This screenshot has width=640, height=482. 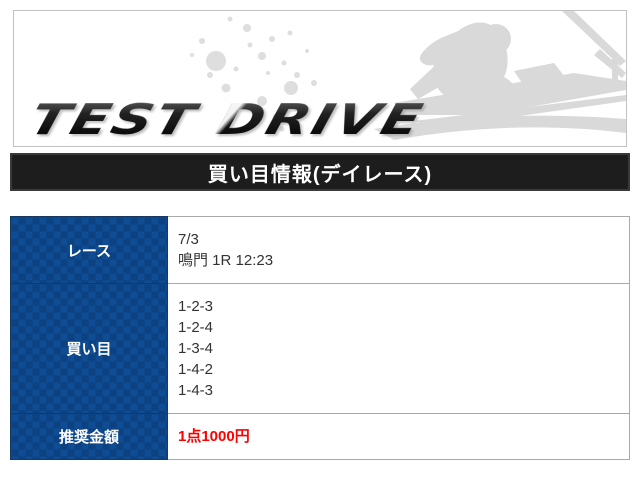 What do you see at coordinates (196, 369) in the screenshot?
I see `pick-combination: 1-4-2` at bounding box center [196, 369].